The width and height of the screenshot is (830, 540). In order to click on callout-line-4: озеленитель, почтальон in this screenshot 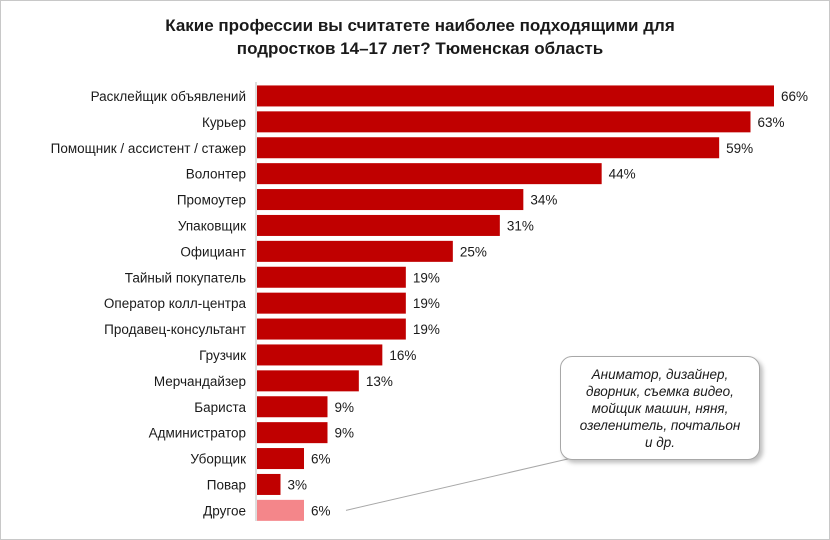, I will do `click(660, 425)`.